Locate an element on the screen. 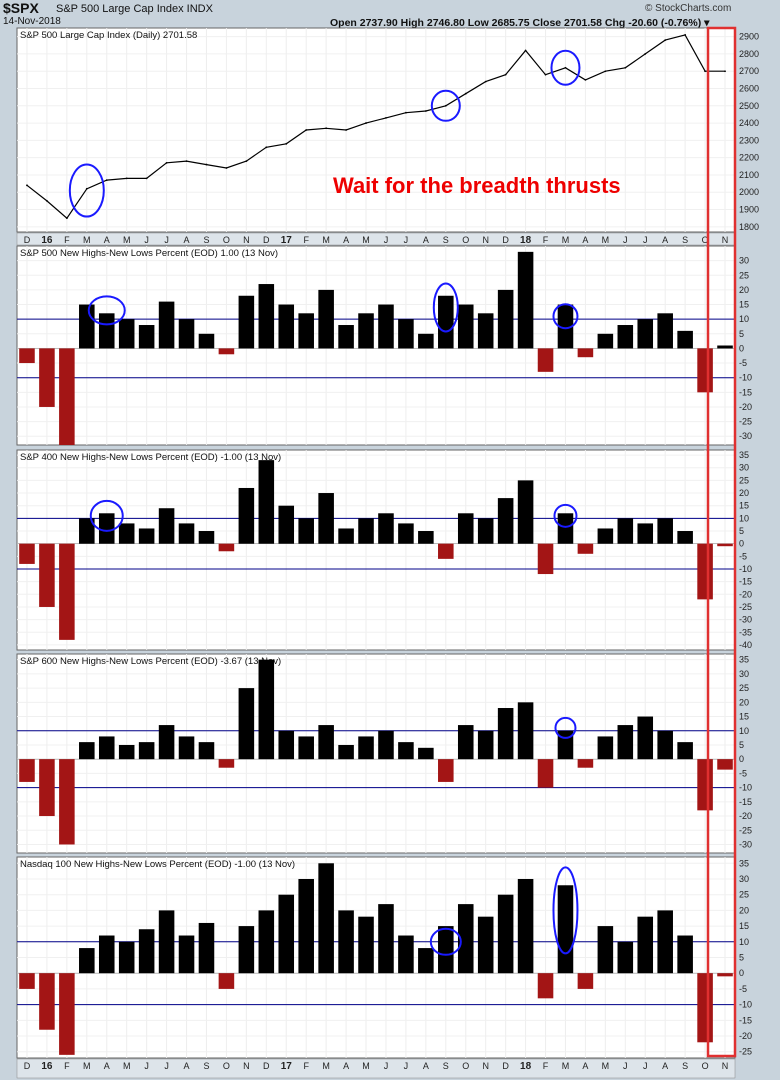  y-tick-label: 0 is located at coordinates (741, 973).